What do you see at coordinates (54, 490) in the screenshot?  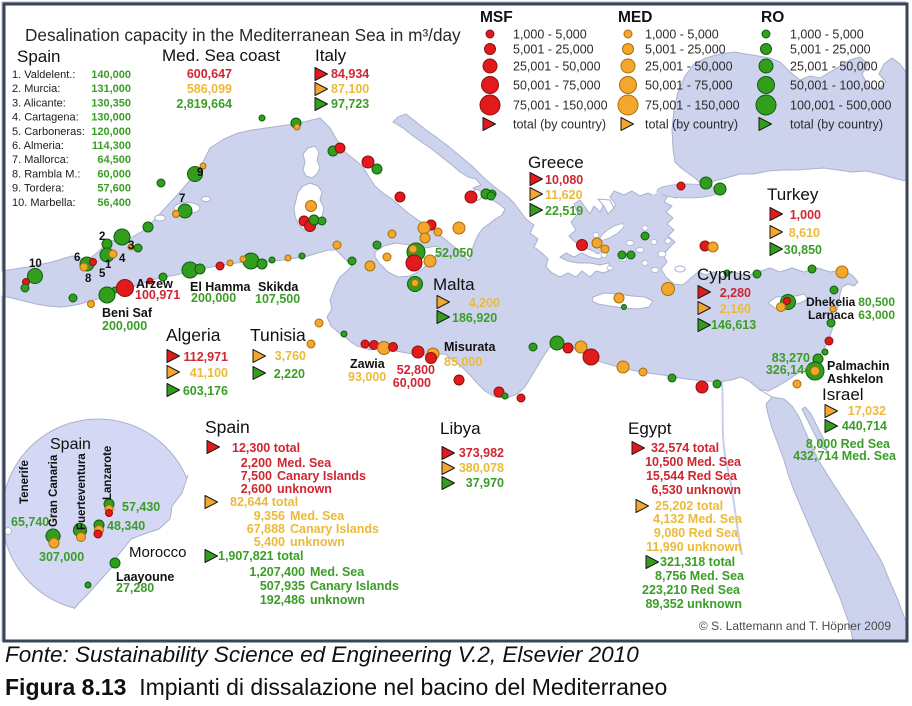 I see `svg-text: Gran Canaria` at bounding box center [54, 490].